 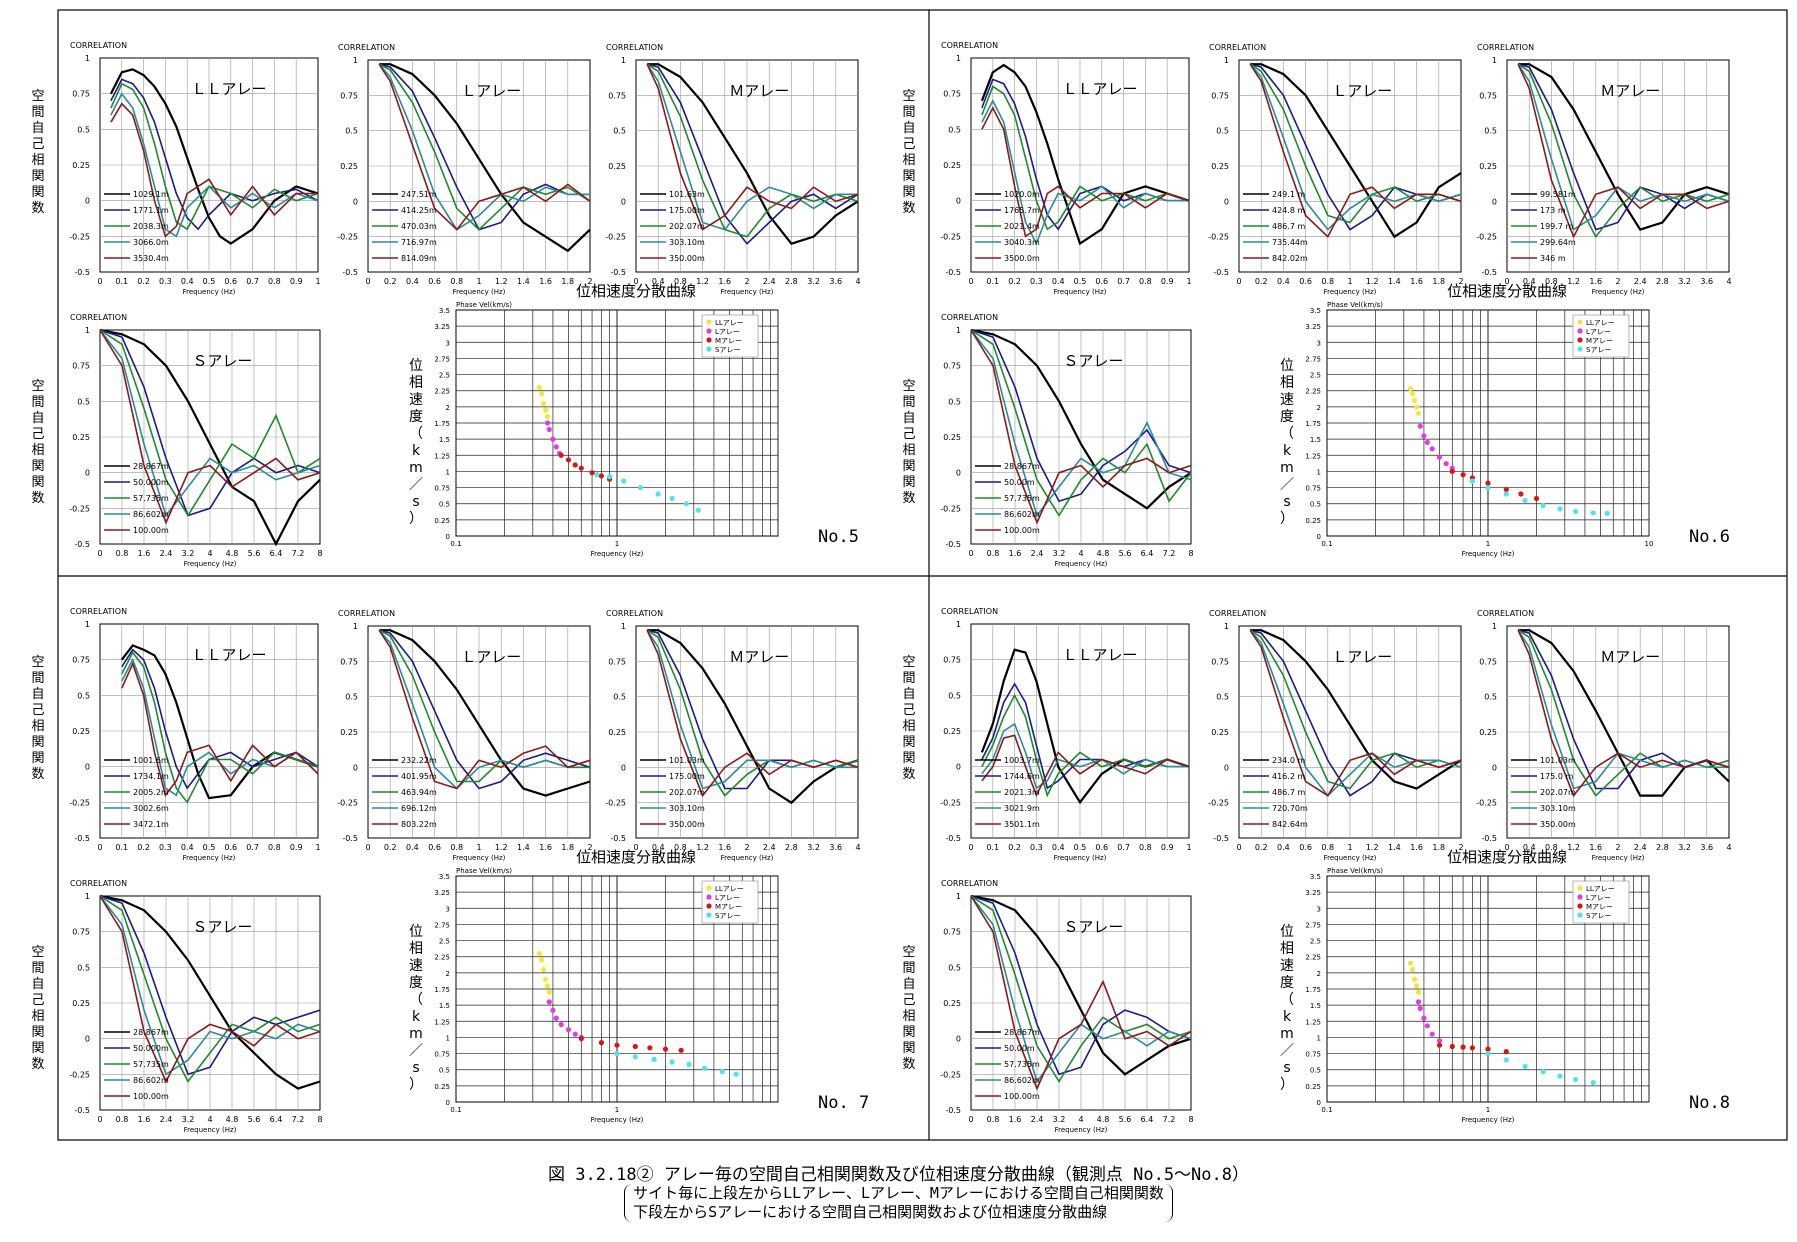 What do you see at coordinates (658, 281) in the screenshot?
I see `x-tick-label: 0.4` at bounding box center [658, 281].